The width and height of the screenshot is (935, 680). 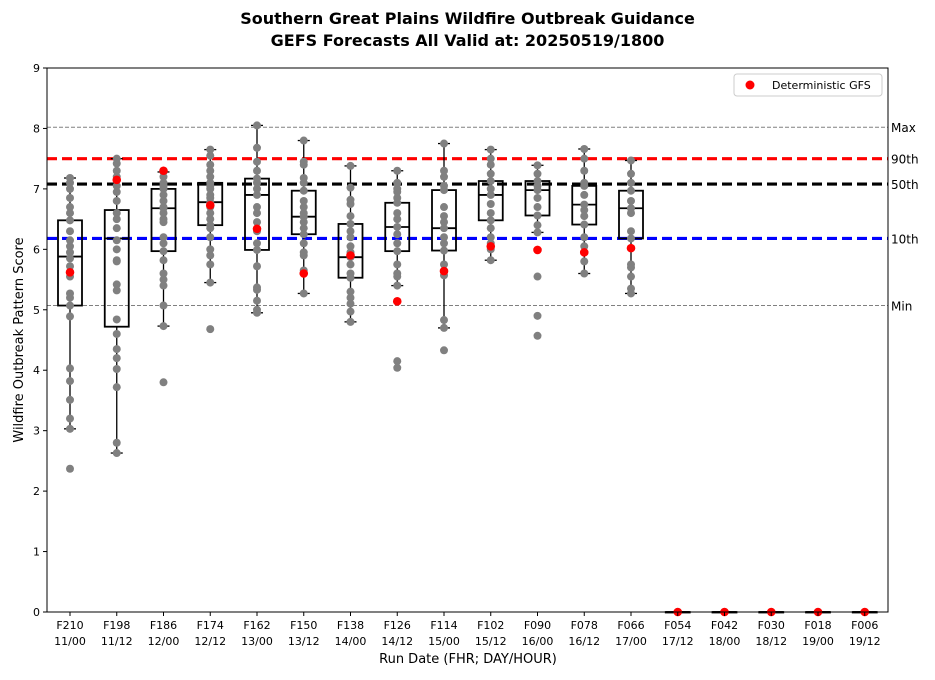 I want to click on y-tick-label: 9, so click(x=36, y=68).